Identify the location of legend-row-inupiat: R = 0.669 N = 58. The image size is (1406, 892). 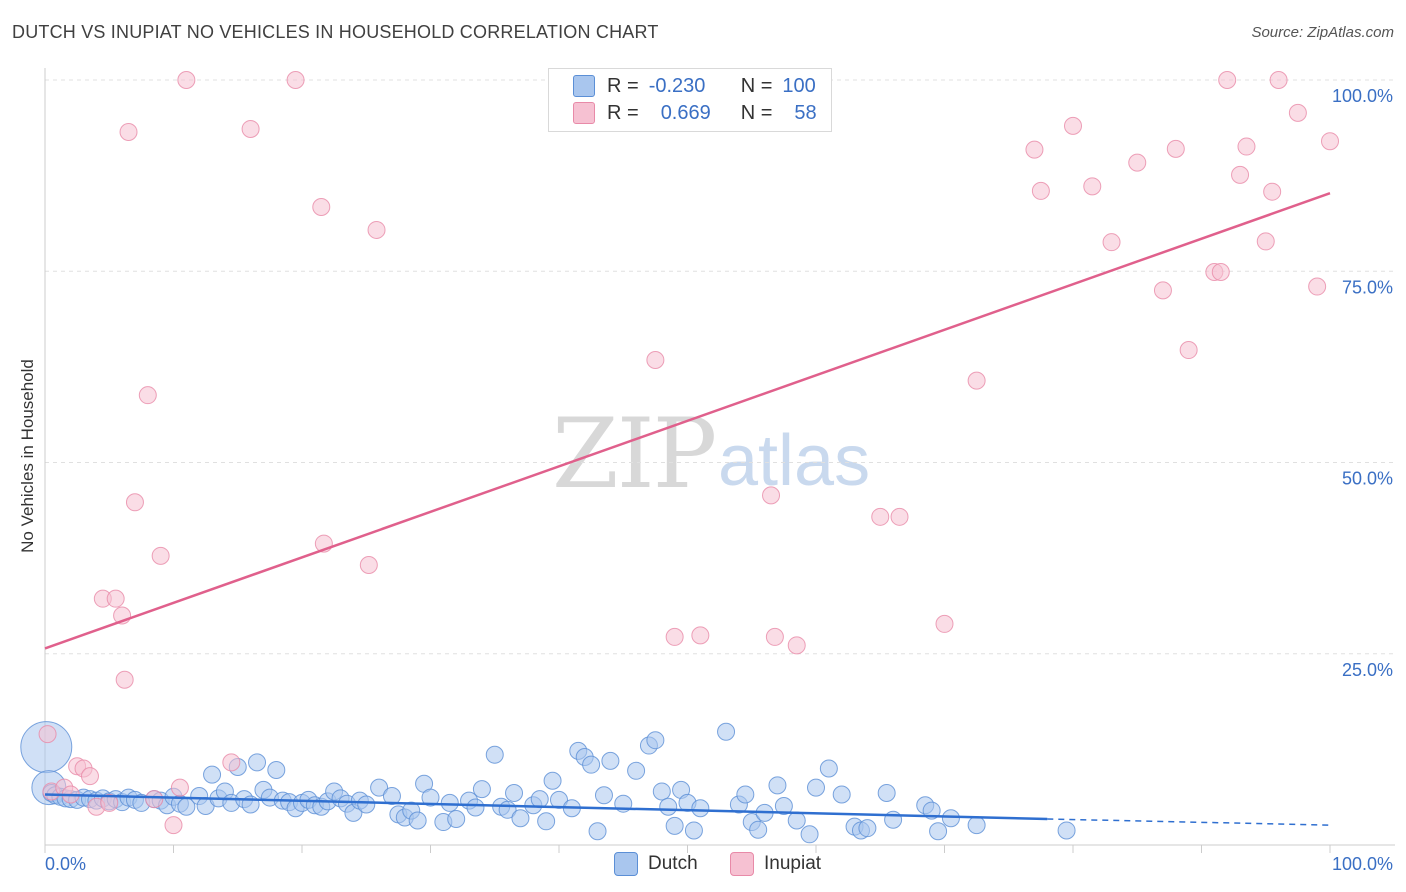
(695, 113).